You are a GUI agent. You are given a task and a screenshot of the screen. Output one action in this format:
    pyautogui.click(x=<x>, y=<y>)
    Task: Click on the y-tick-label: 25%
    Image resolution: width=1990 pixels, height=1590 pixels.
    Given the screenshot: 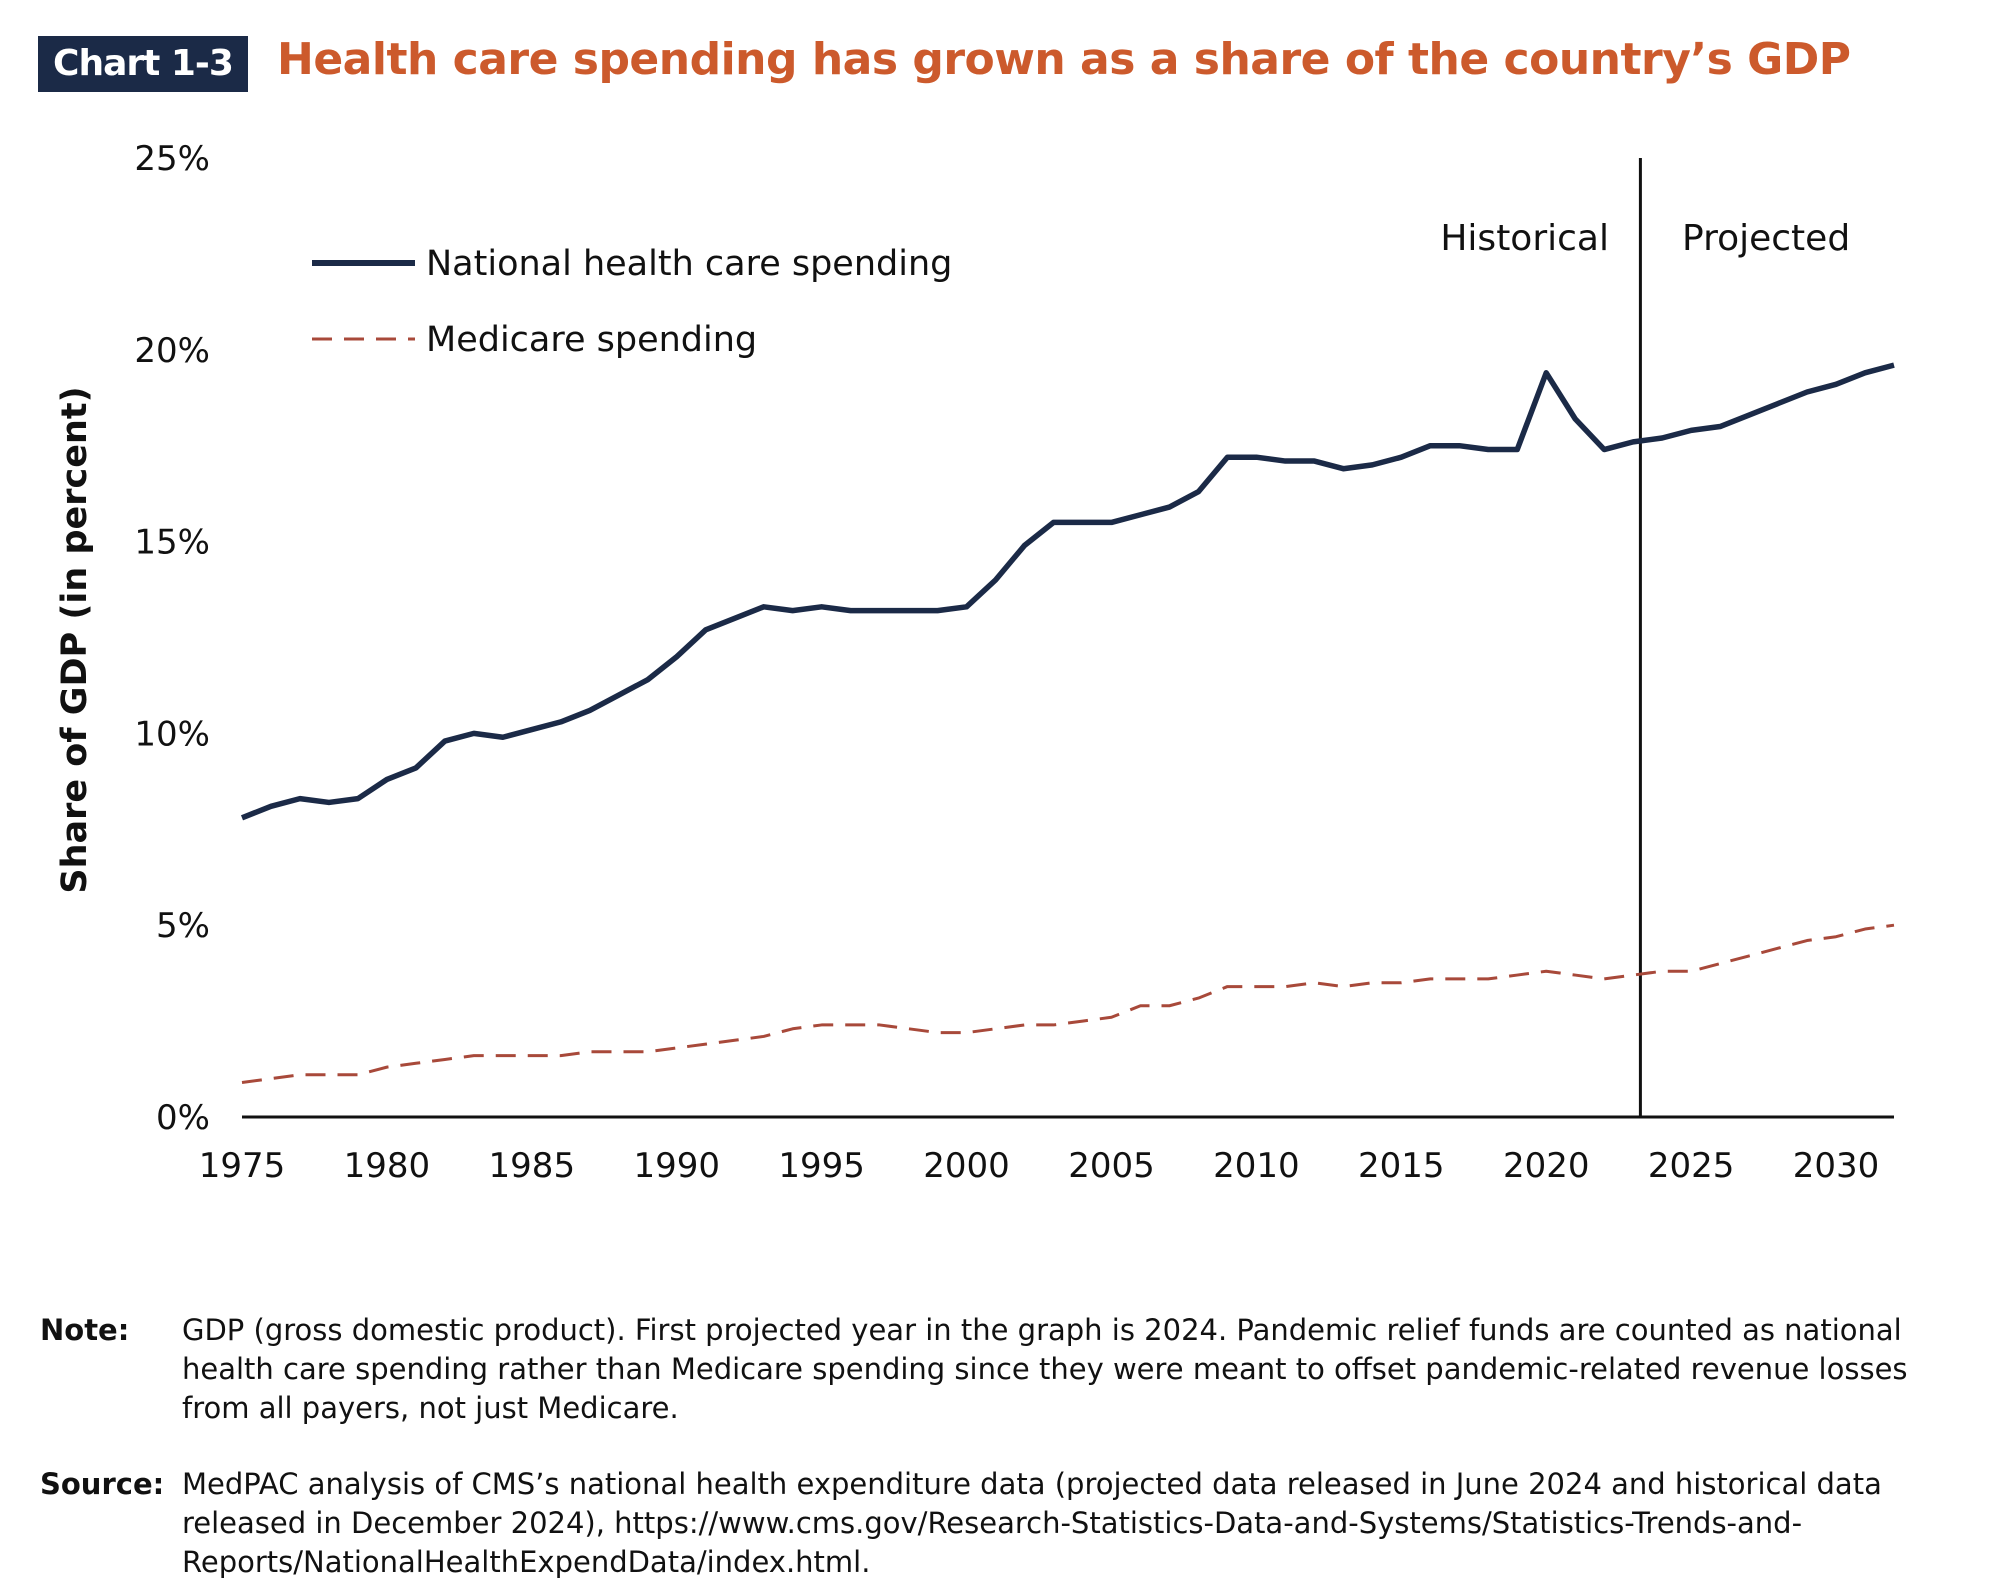 What is the action you would take?
    pyautogui.click(x=172, y=159)
    